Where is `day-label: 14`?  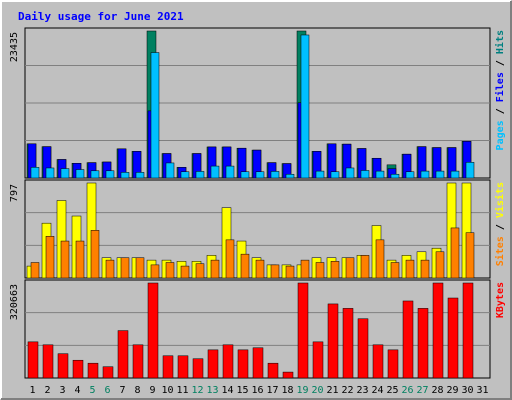
day-label: 14 is located at coordinates (227, 390).